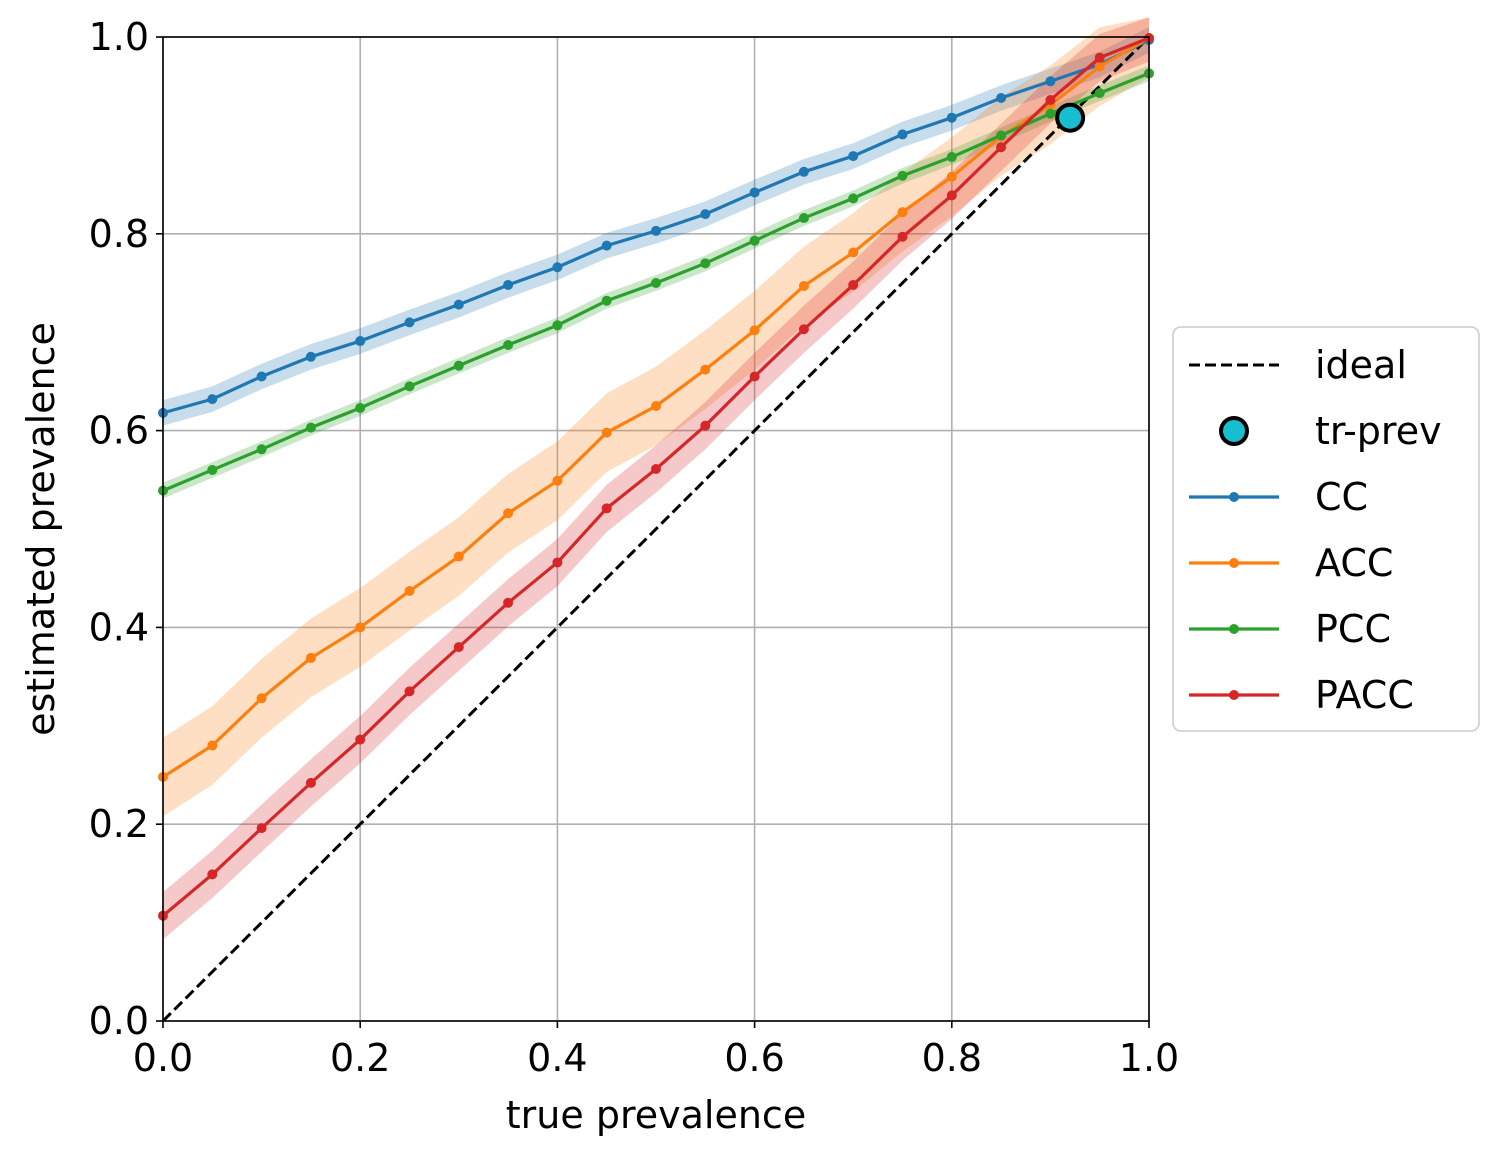 This screenshot has height=1159, width=1499. I want to click on legend-tr-prev-swatch, so click(1234, 431).